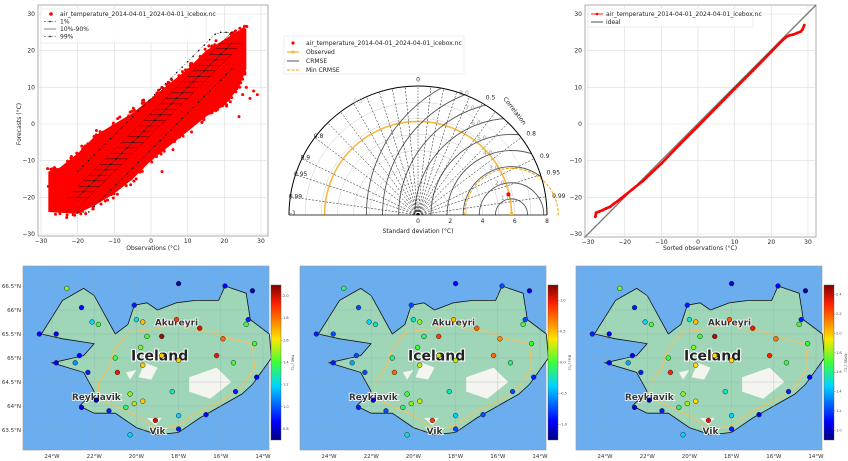 Image resolution: width=848 pixels, height=461 pixels. I want to click on x-tick-label: 20, so click(225, 241).